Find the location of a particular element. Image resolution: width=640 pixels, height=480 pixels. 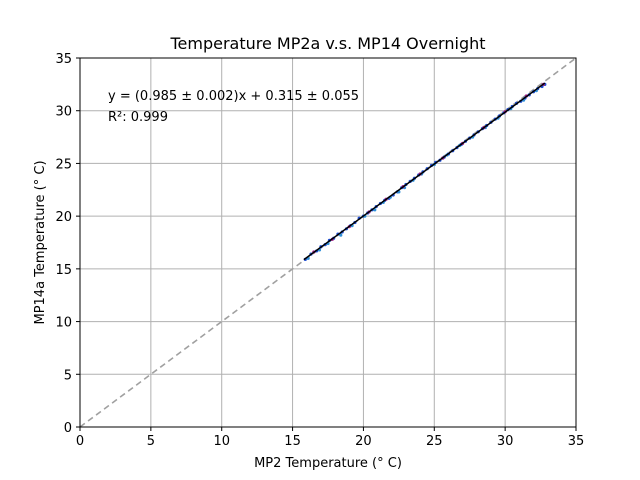

x-tick-label: 15 is located at coordinates (292, 441).